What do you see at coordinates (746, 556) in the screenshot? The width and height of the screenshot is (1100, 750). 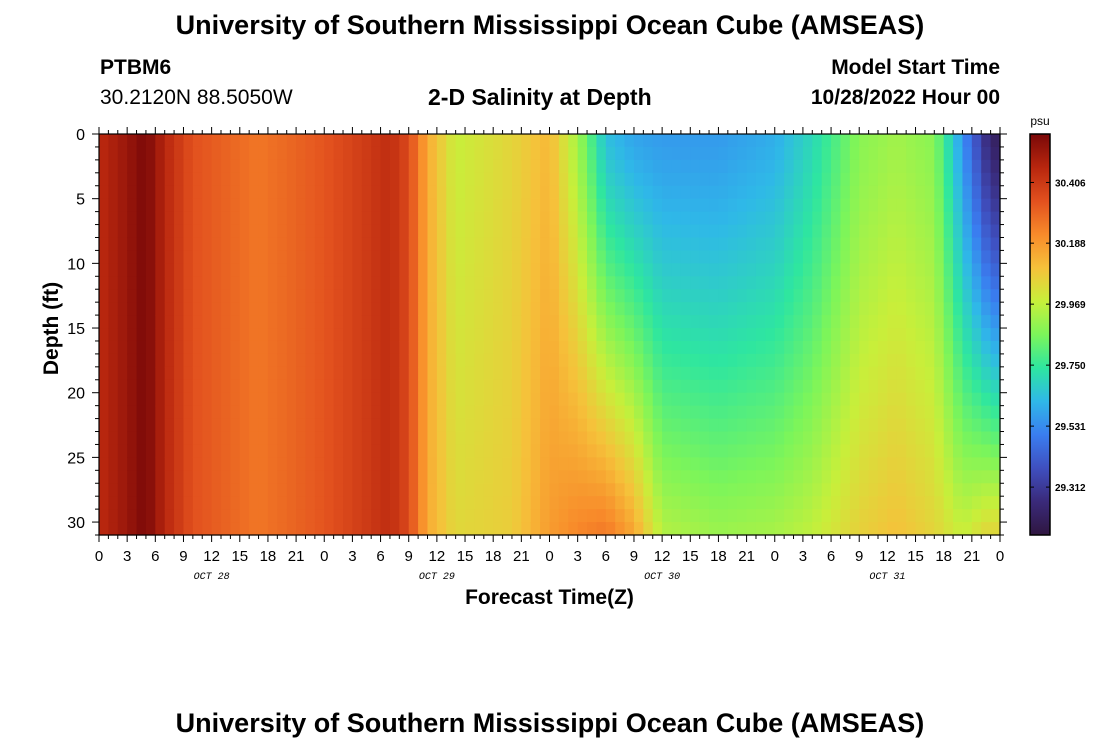 I see `x-tick-label: 21` at bounding box center [746, 556].